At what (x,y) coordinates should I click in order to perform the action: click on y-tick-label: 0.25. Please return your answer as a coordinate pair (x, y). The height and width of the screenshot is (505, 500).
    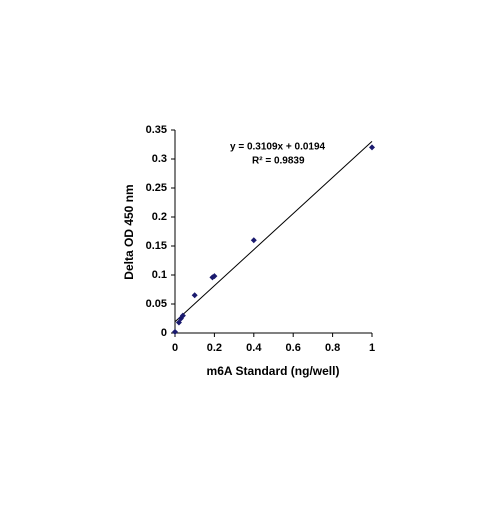
    Looking at the image, I should click on (156, 188).